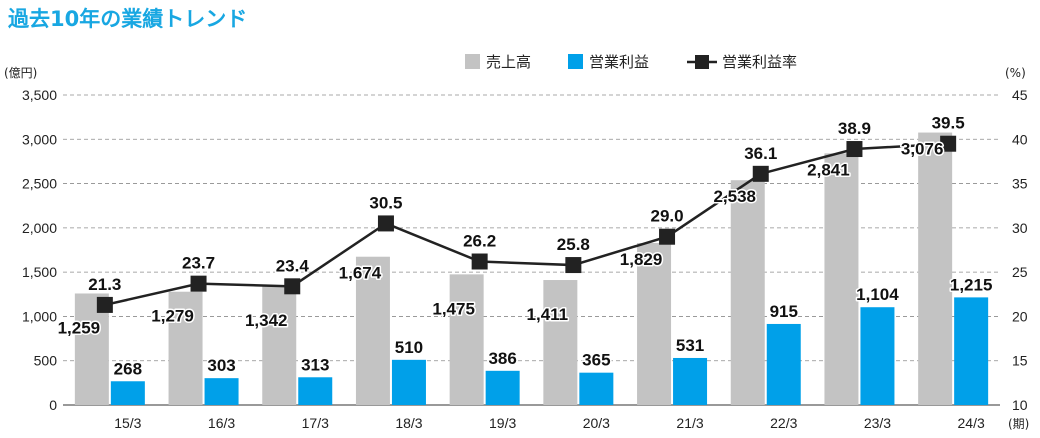  Describe the element at coordinates (1020, 316) in the screenshot. I see `right-axis-tick: 20` at that location.